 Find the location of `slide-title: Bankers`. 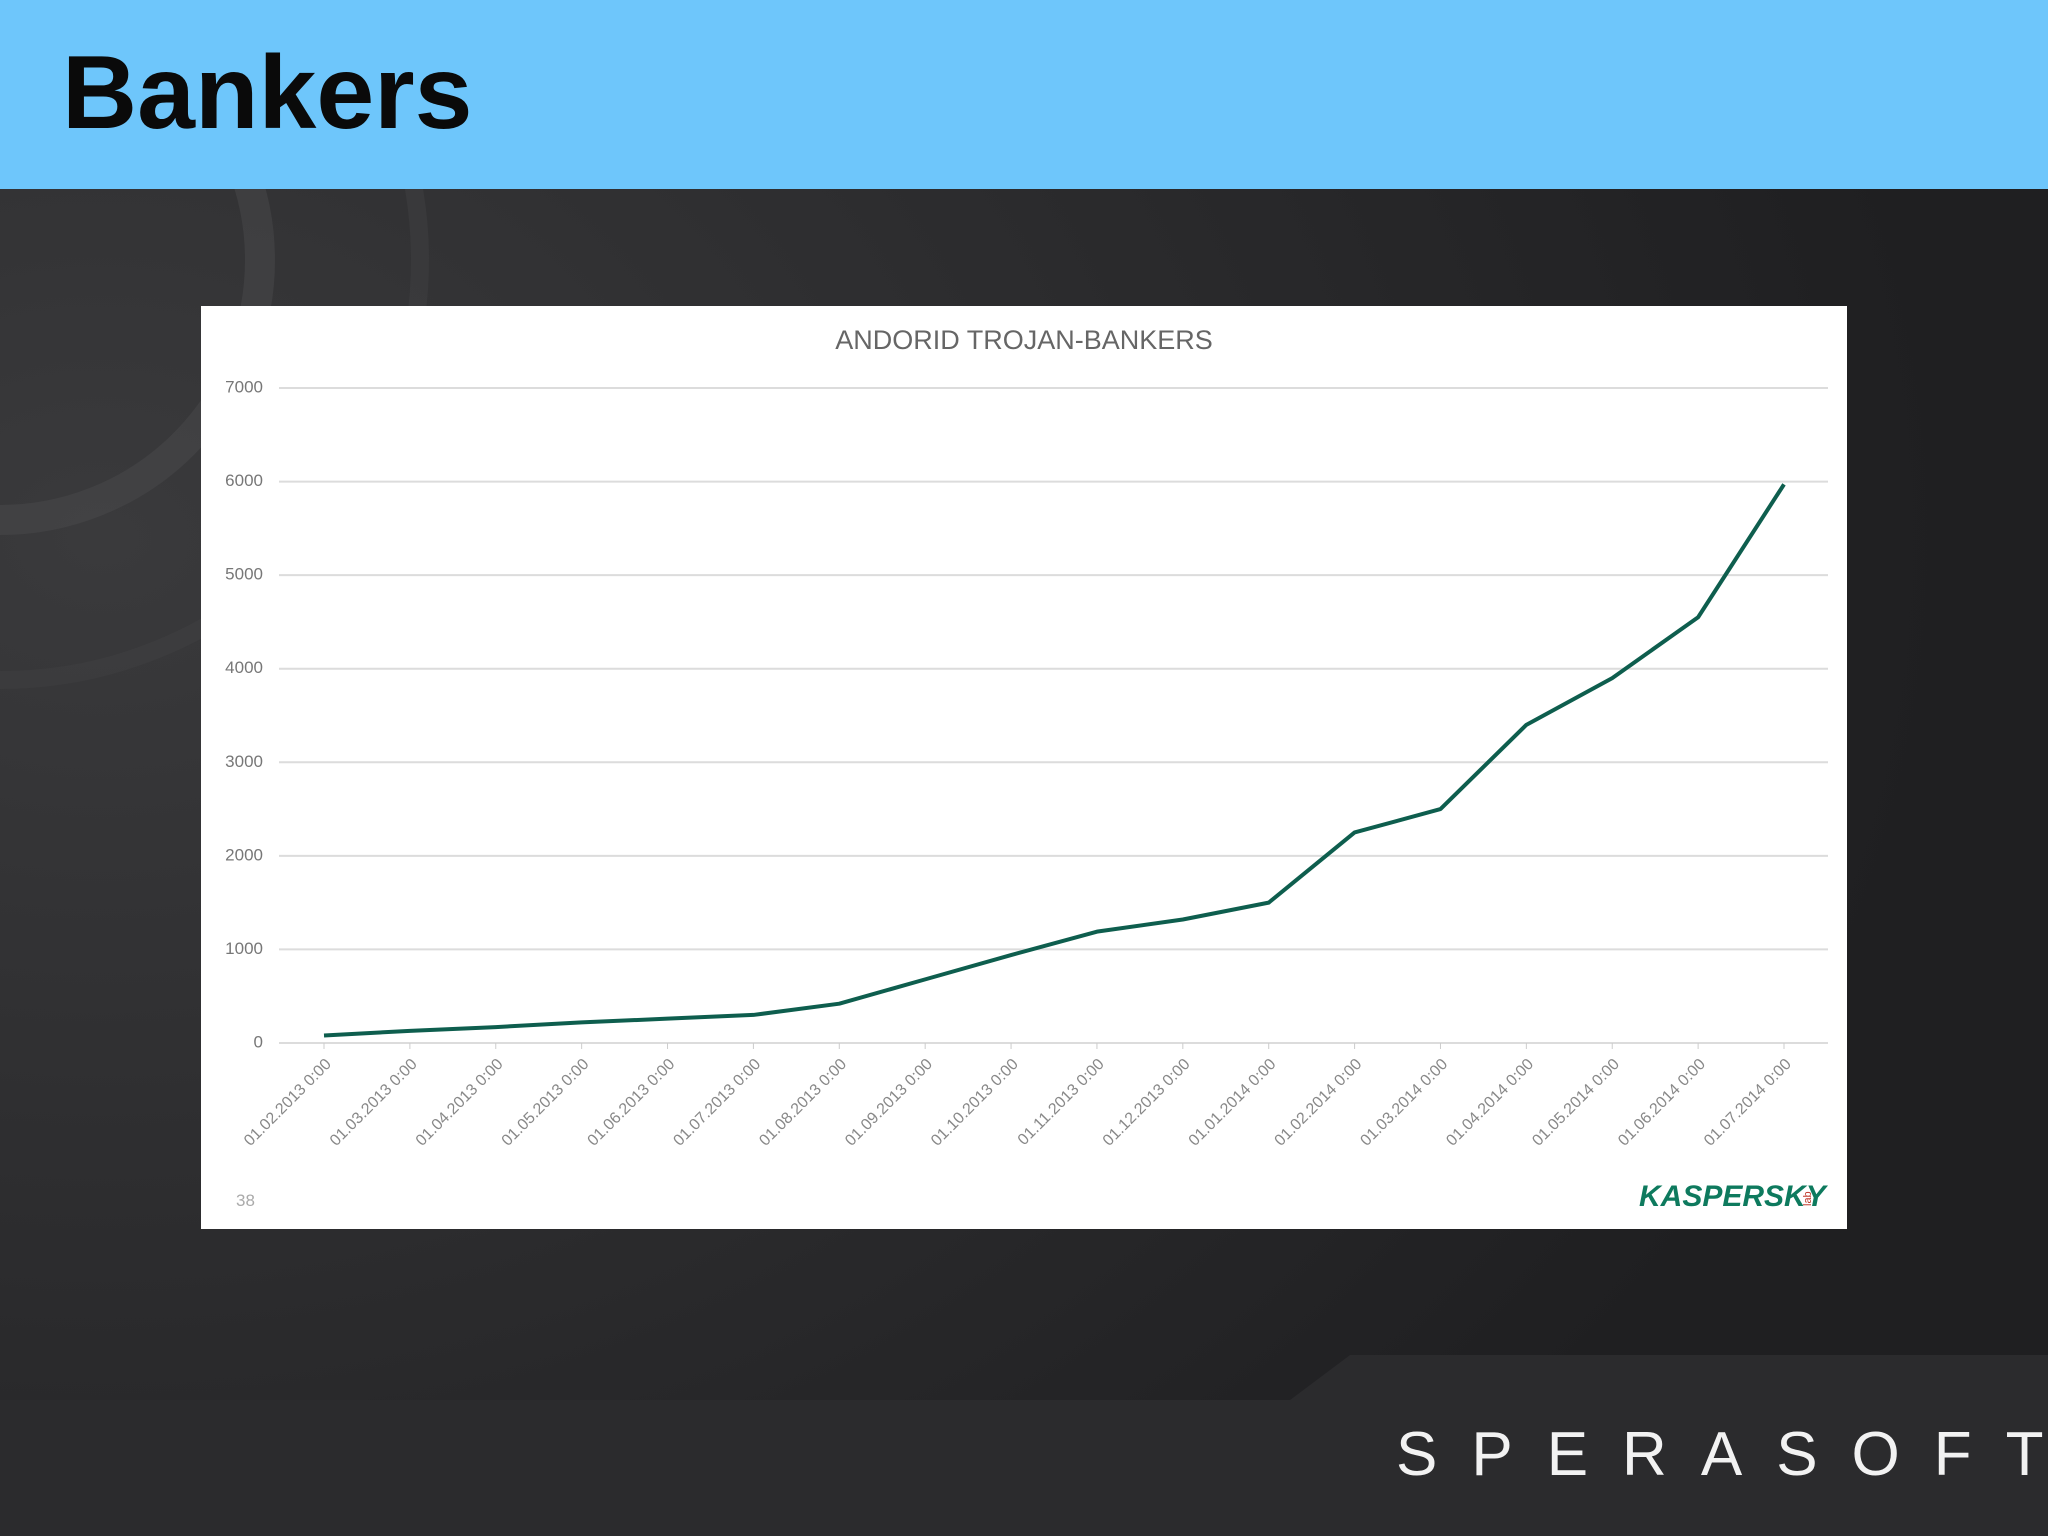

slide-title: Bankers is located at coordinates (267, 93).